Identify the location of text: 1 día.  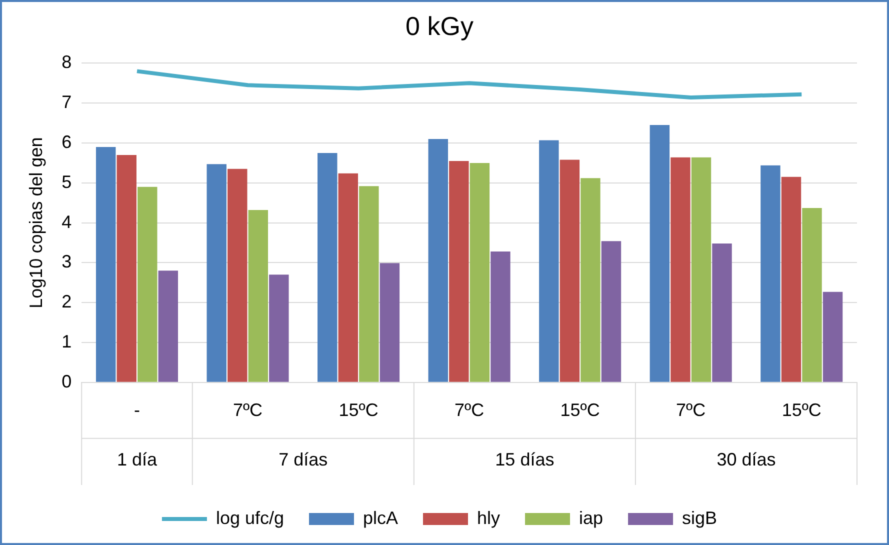
(137, 459).